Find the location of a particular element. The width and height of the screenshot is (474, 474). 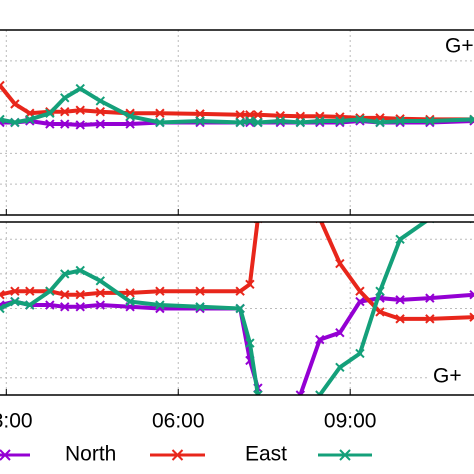

plot-area is located at coordinates (237, 105).